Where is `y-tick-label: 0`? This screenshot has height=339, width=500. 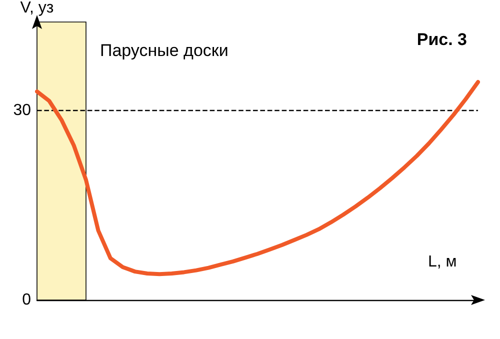
y-tick-label: 0 is located at coordinates (27, 300).